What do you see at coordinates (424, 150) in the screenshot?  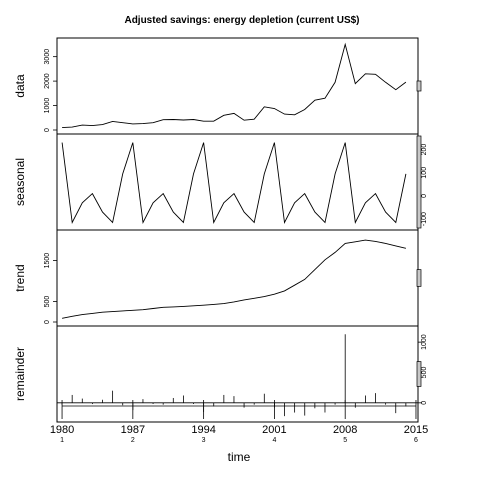 I see `y-tick-label: 200` at bounding box center [424, 150].